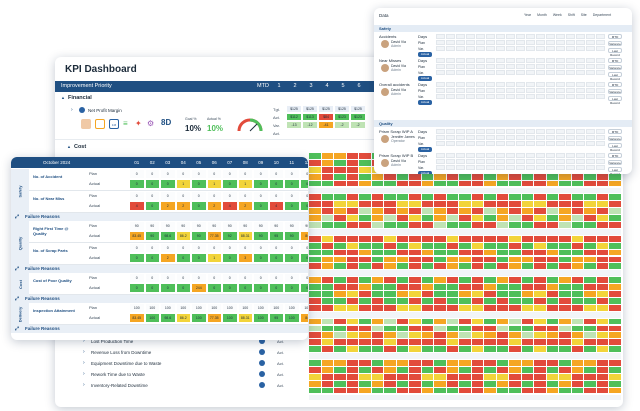 This screenshot has height=411, width=640. I want to click on filter-site: Site, so click(583, 15).